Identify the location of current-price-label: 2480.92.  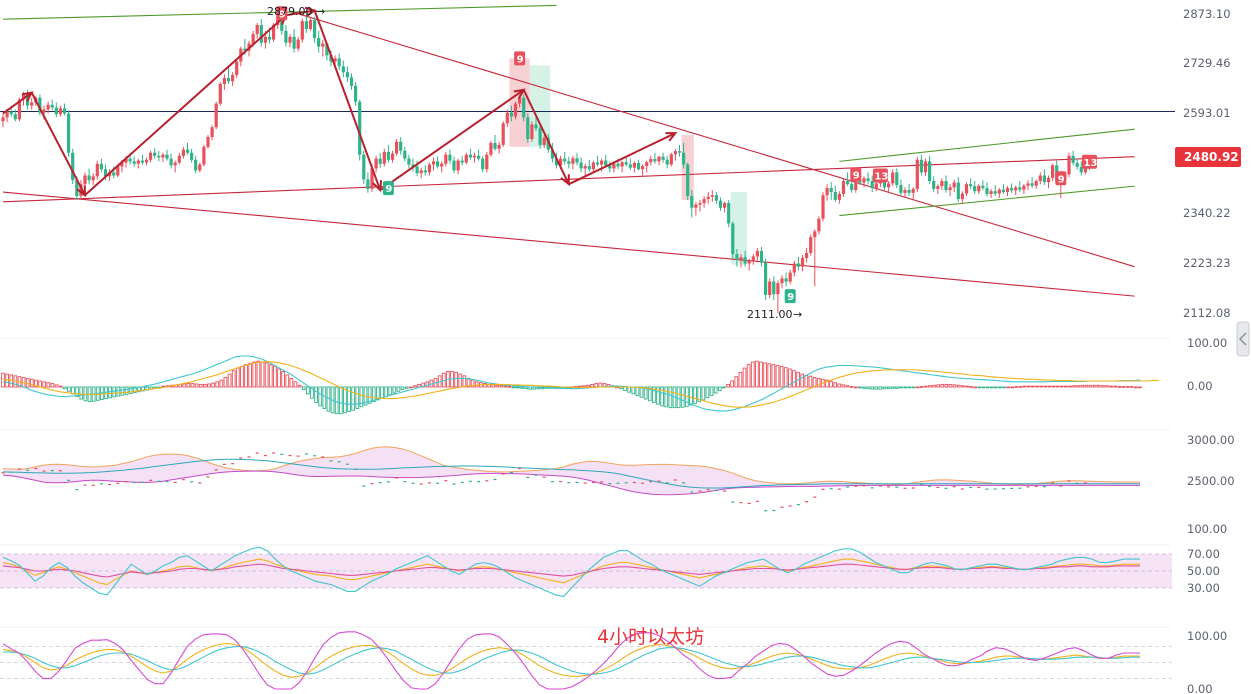
(1211, 157).